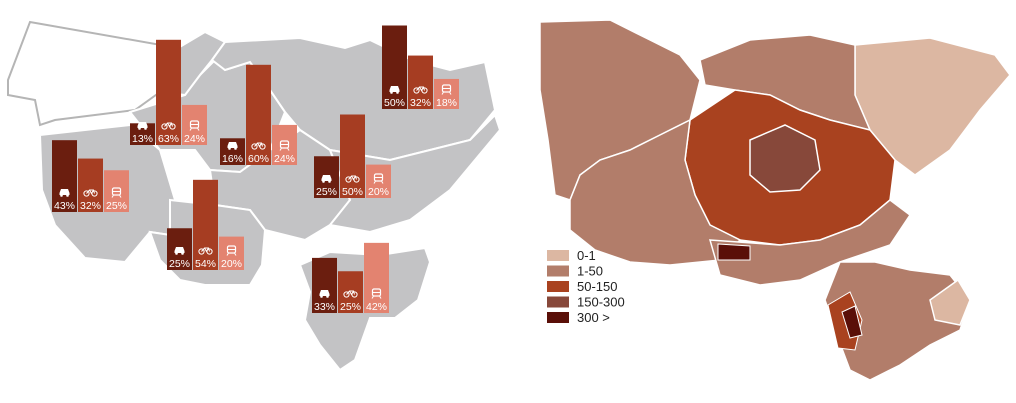 This screenshot has width=1016, height=403. What do you see at coordinates (350, 307) in the screenshot?
I see `bike-share-label: 25%` at bounding box center [350, 307].